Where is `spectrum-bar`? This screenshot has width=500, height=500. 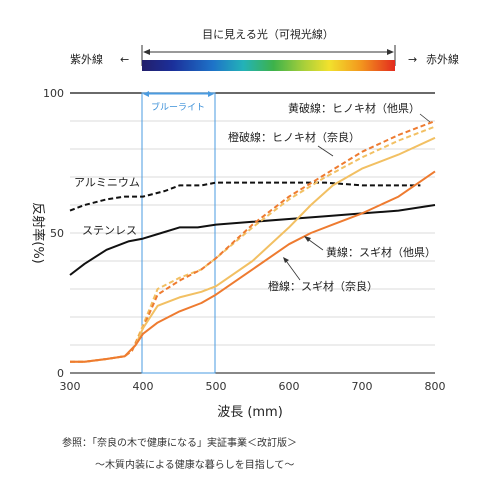 spectrum-bar is located at coordinates (268, 65).